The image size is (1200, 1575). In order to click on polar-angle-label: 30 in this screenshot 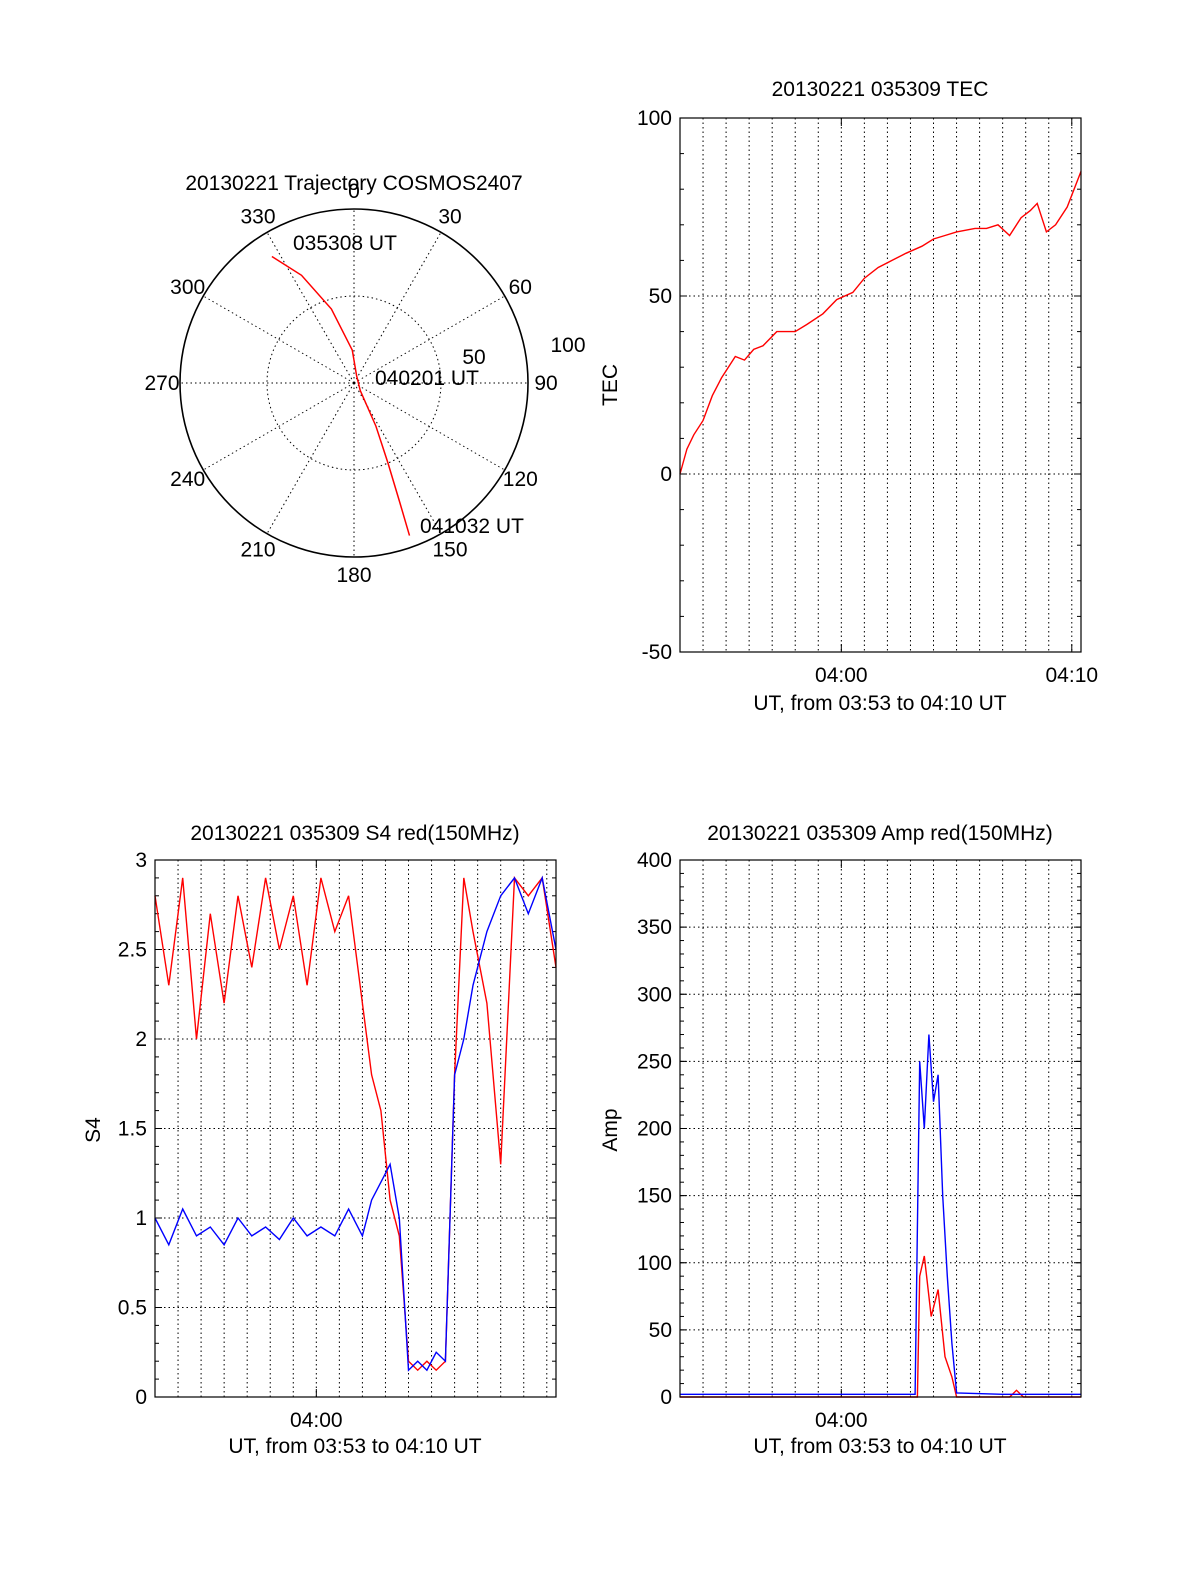, I will do `click(449, 217)`.